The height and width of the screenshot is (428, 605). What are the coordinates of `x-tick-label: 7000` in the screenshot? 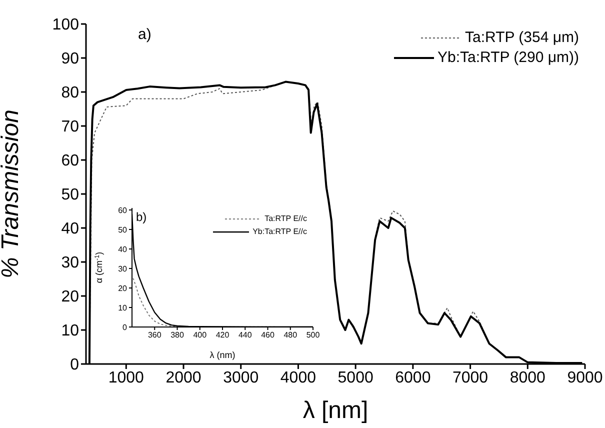 It's located at (470, 377).